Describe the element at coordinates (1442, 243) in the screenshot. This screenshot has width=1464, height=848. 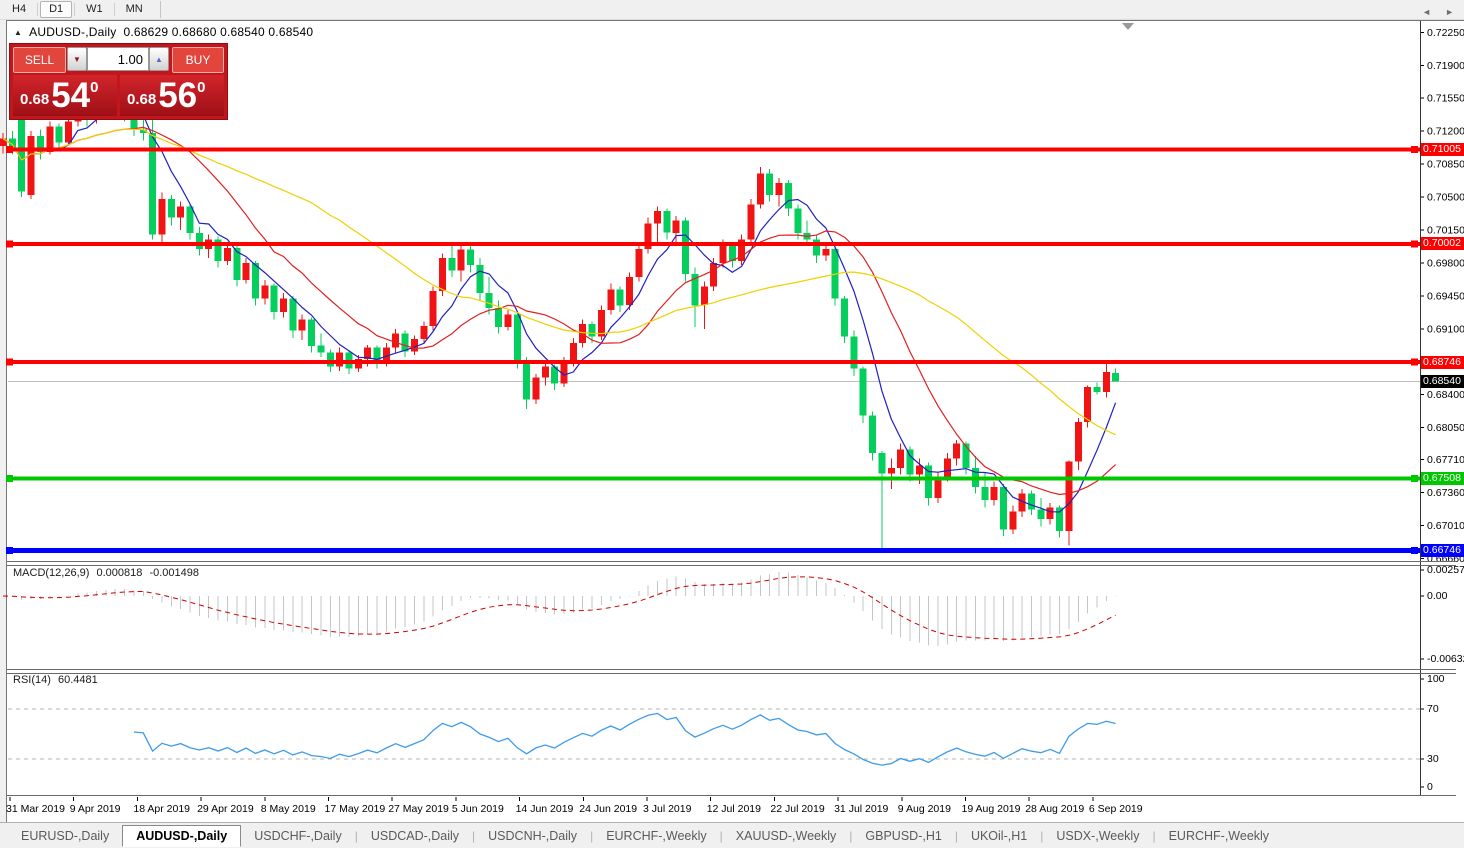
I see `resistance-line-0.70002-axis-label: 0.70002` at that location.